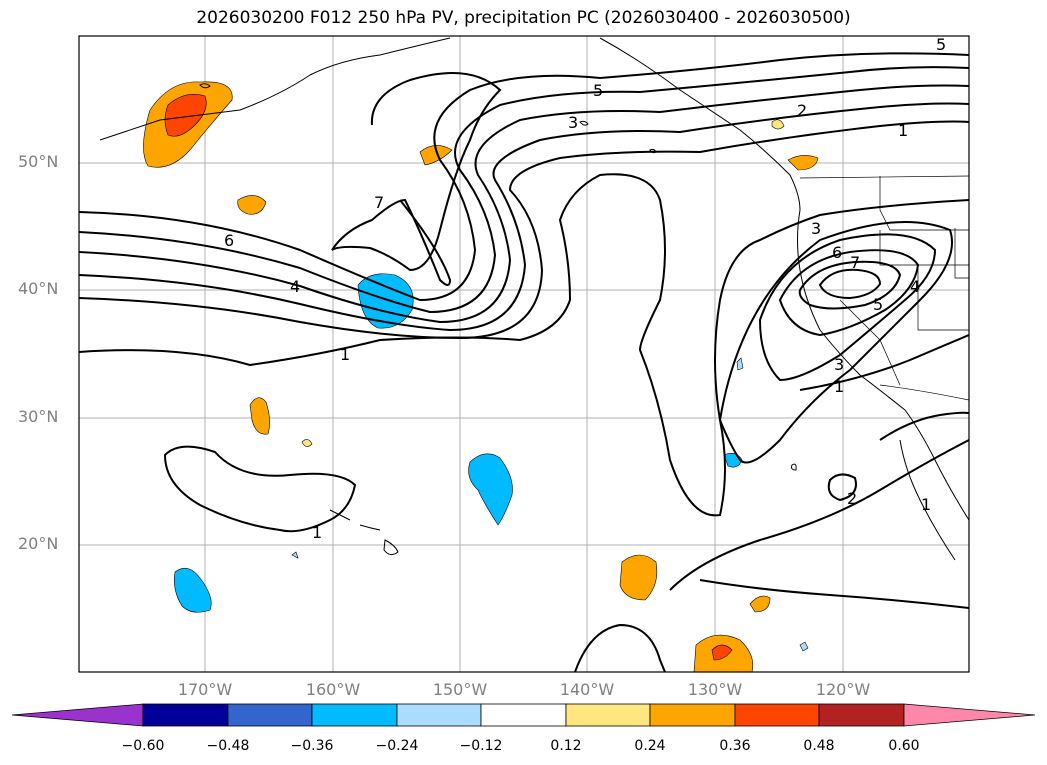  What do you see at coordinates (260, 489) in the screenshot?
I see `pv-contour-1-south` at bounding box center [260, 489].